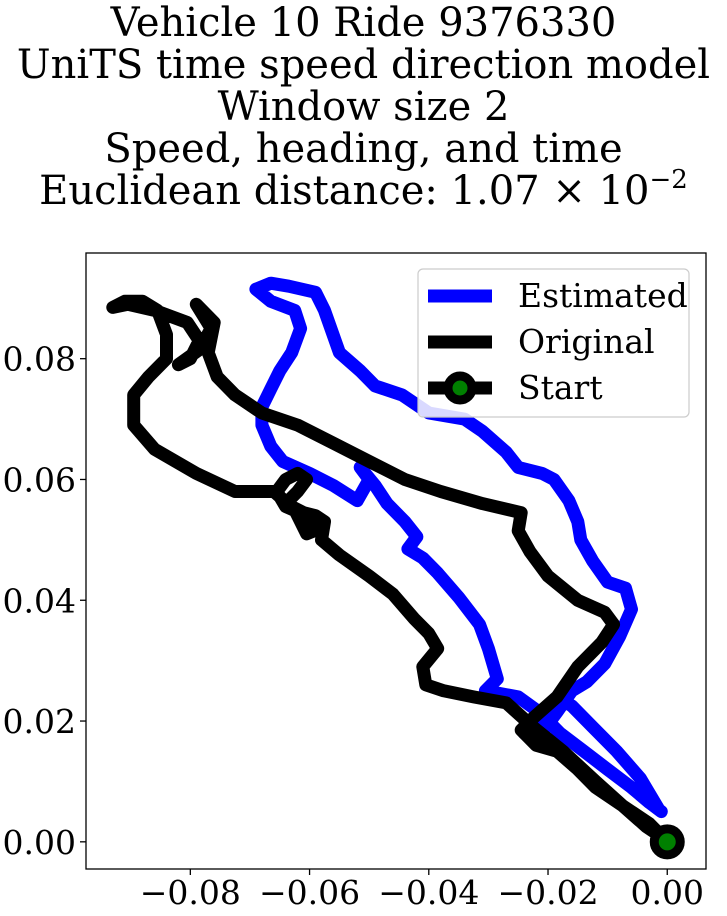  Describe the element at coordinates (344, 191) in the screenshot. I see `title-metric-text: Euclidean distance: 1.07 × 10` at that location.